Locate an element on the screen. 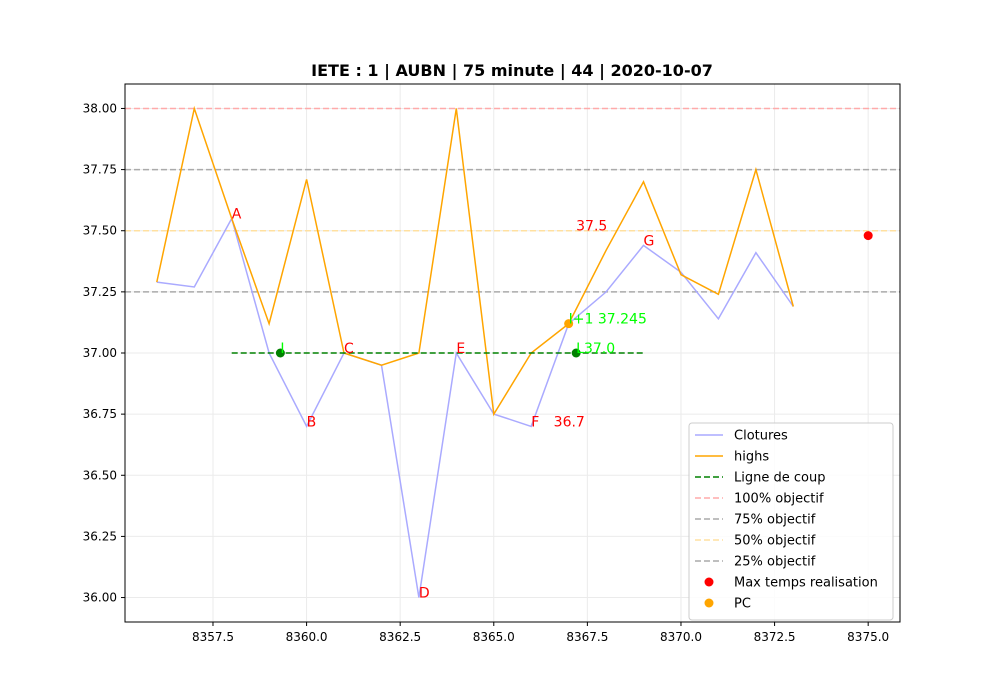  y-tick-label: 37.00 is located at coordinates (100, 353).